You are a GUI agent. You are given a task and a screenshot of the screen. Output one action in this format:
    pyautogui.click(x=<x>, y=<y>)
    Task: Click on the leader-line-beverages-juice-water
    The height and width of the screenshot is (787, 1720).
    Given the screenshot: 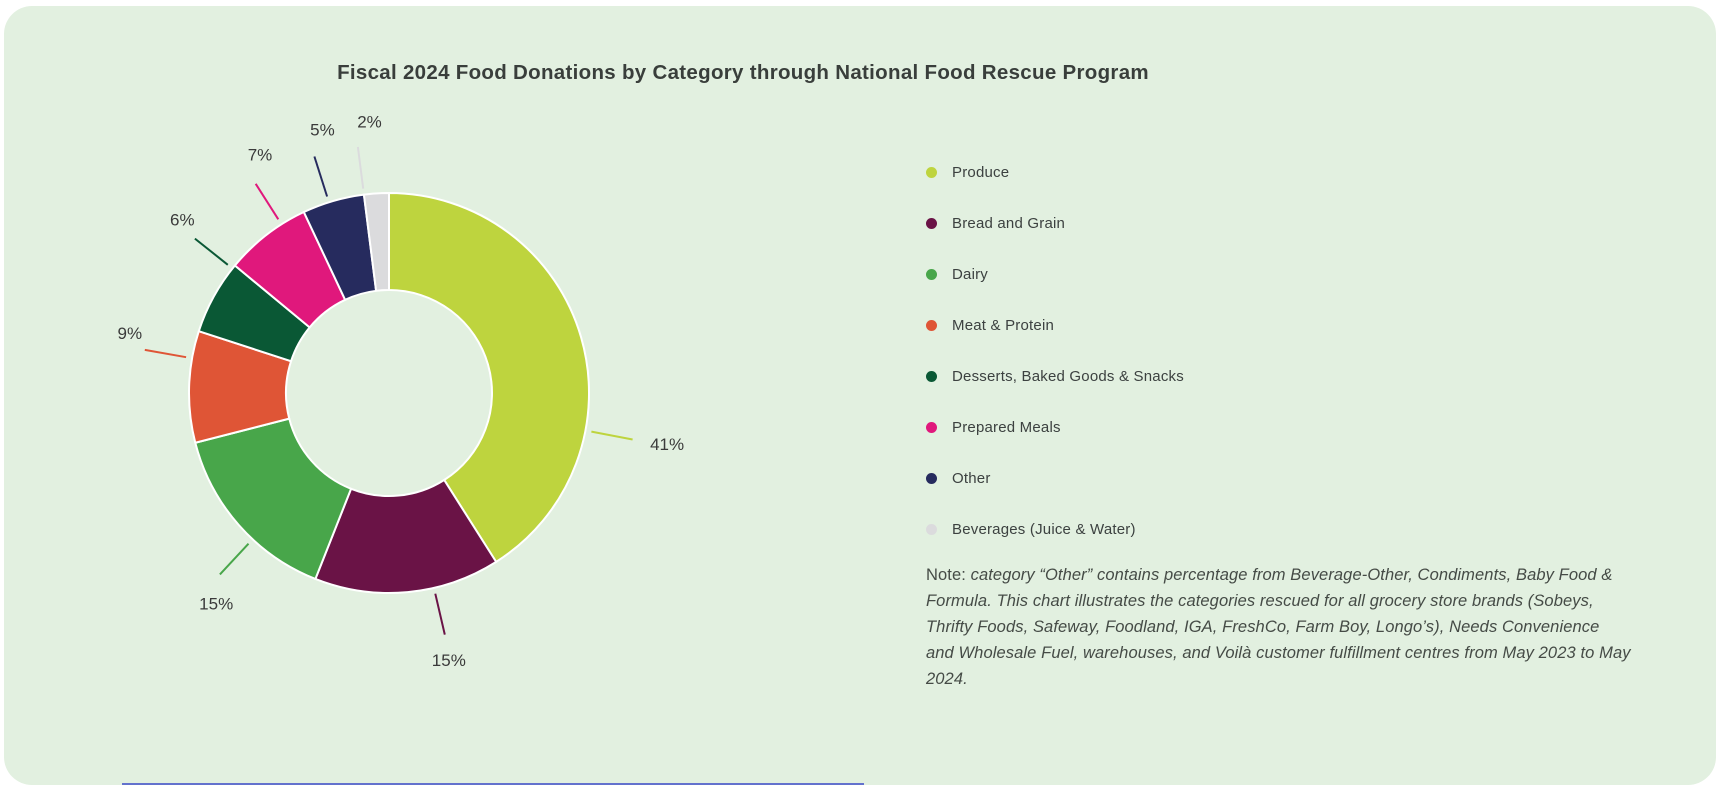 What is the action you would take?
    pyautogui.click(x=360, y=167)
    